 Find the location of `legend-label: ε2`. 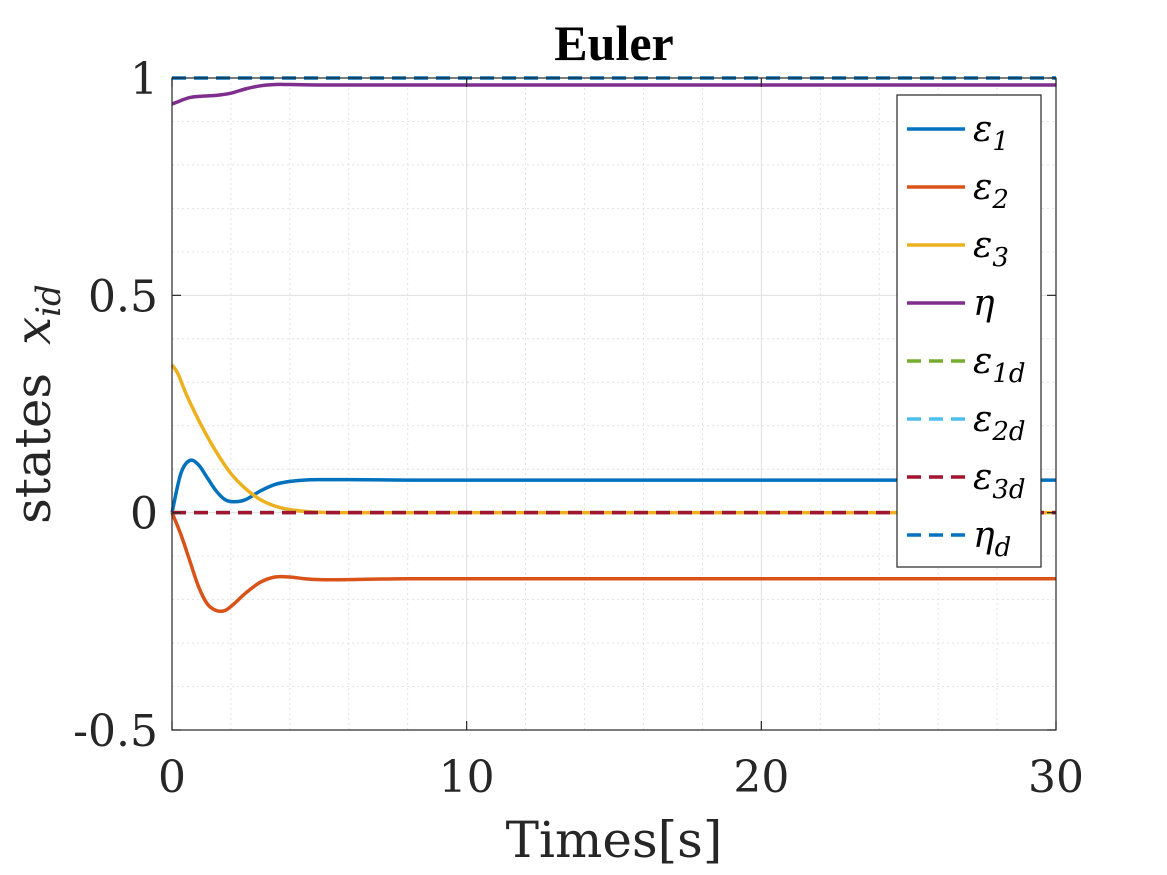

legend-label: ε2 is located at coordinates (991, 191).